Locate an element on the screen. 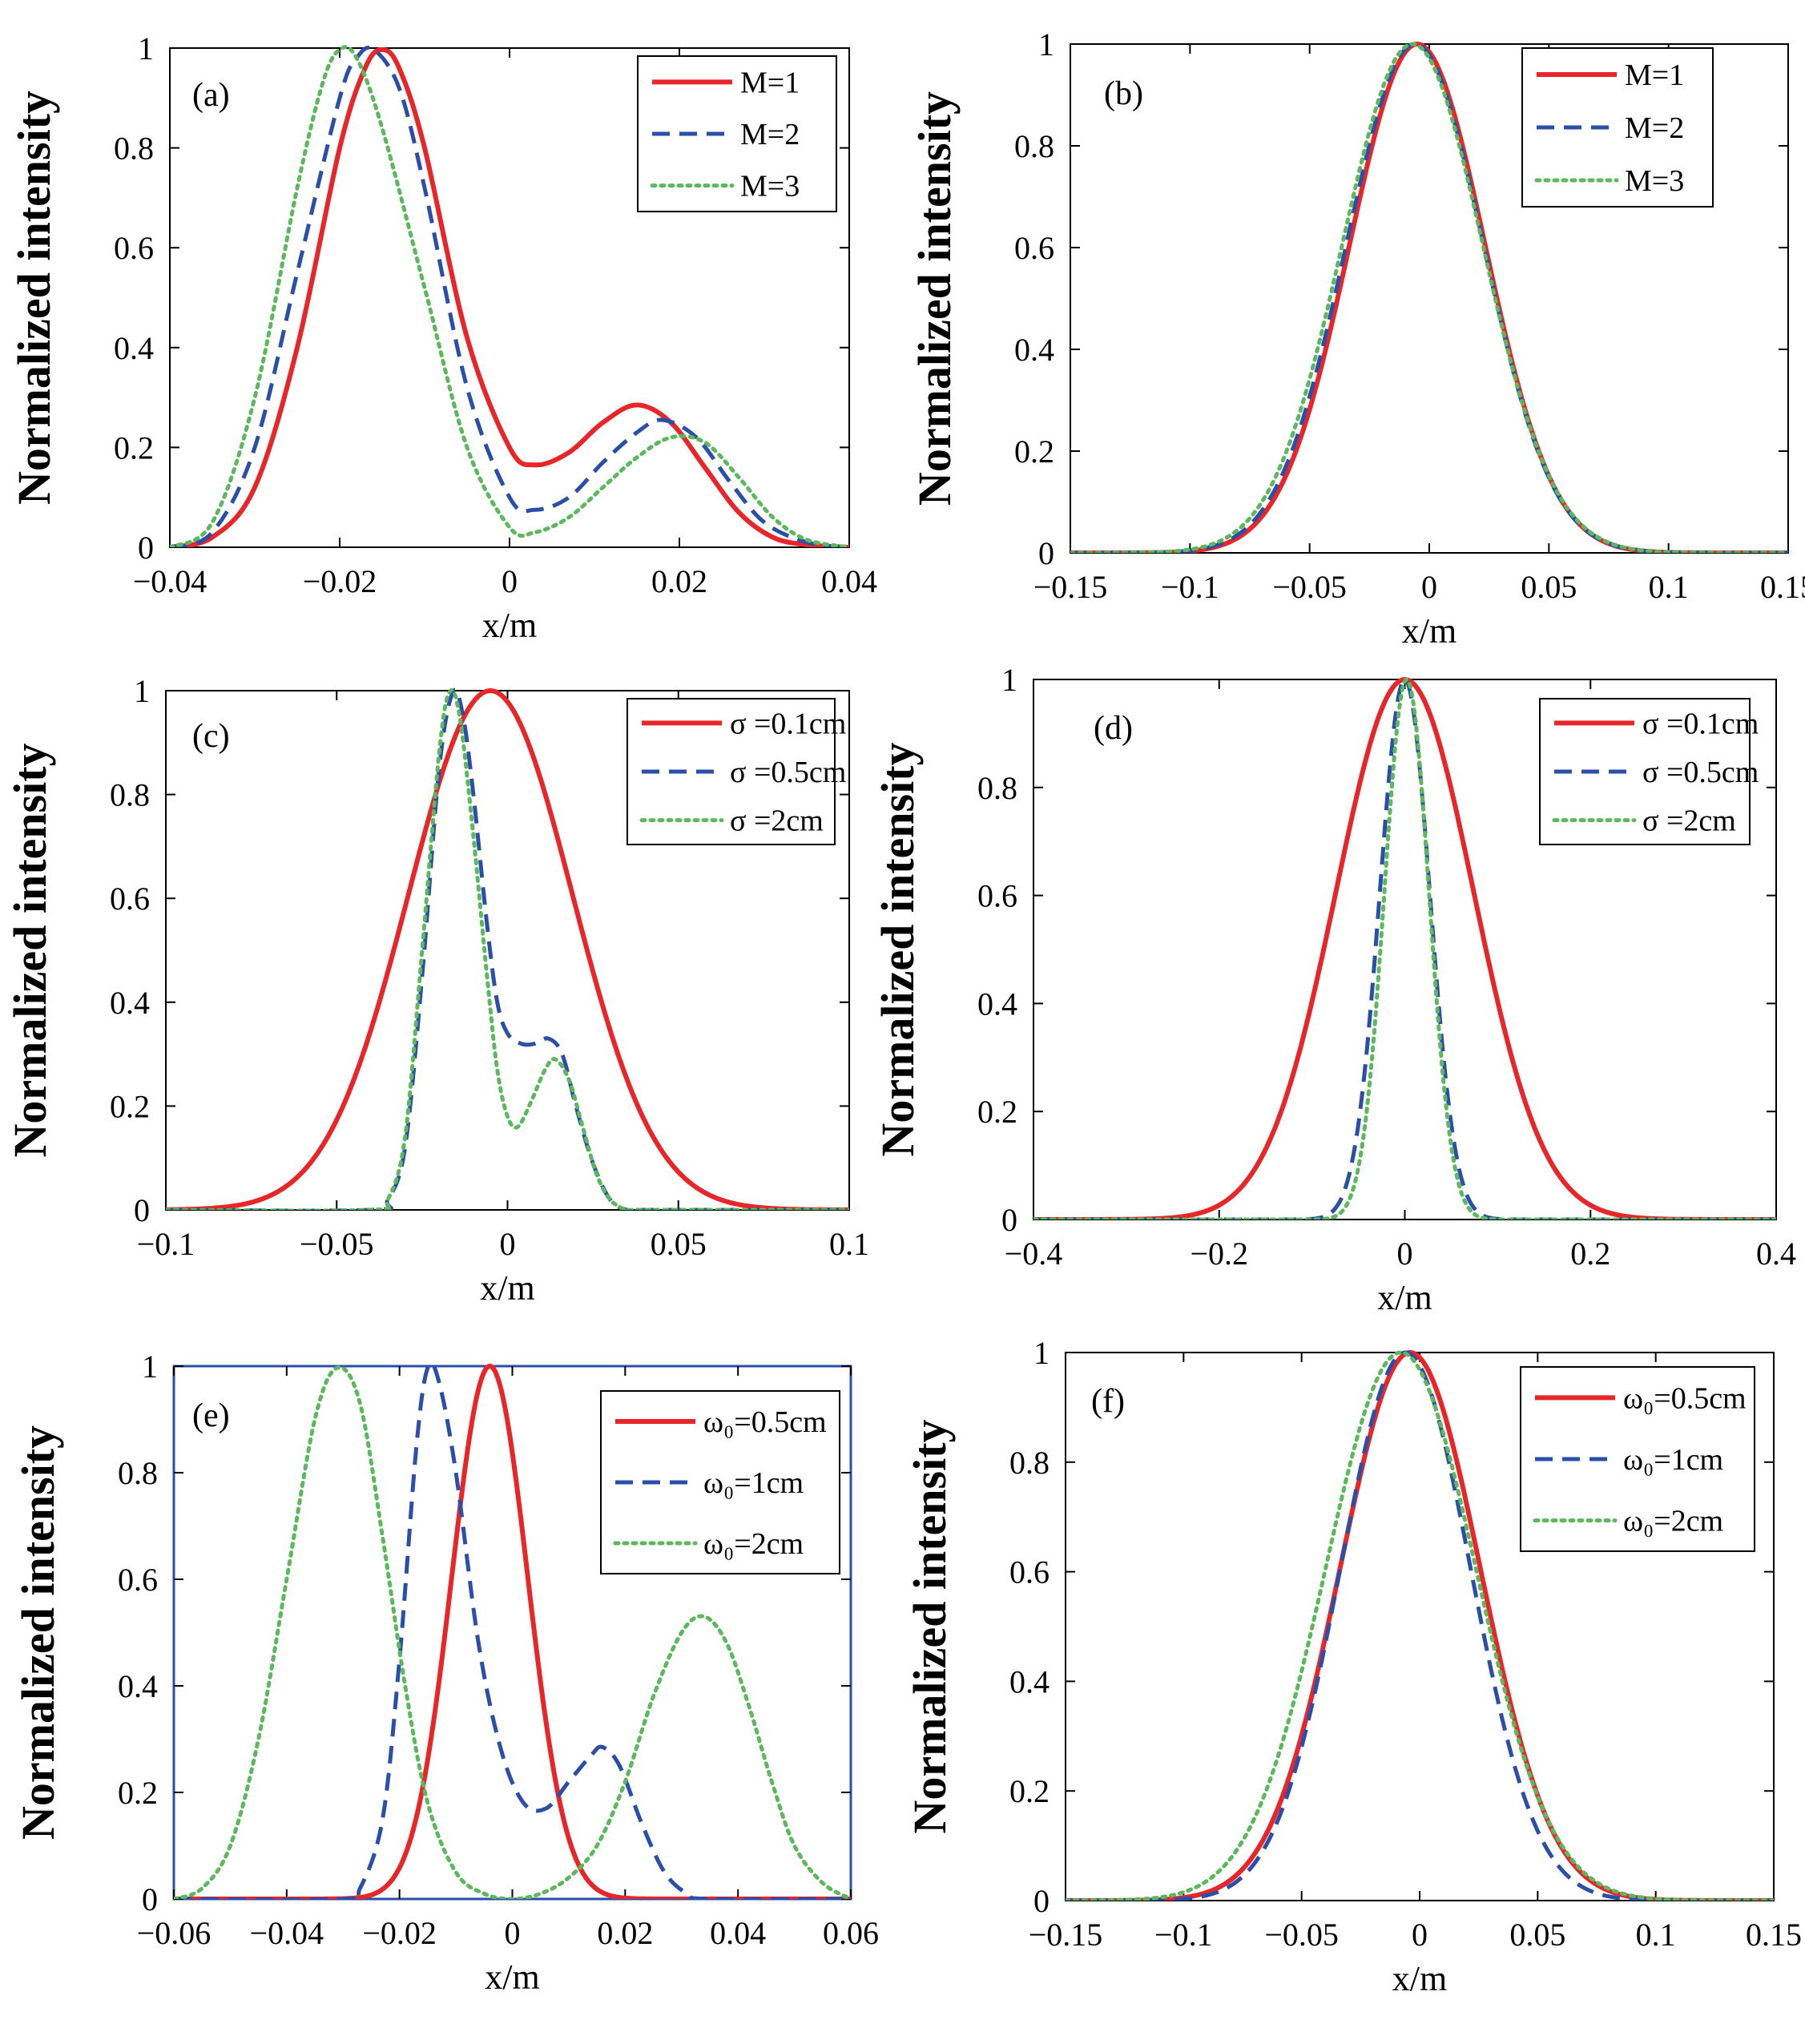  legend: ω₀=0.5cm ω₀=1cm ω₀=2cm is located at coordinates (720, 1482).